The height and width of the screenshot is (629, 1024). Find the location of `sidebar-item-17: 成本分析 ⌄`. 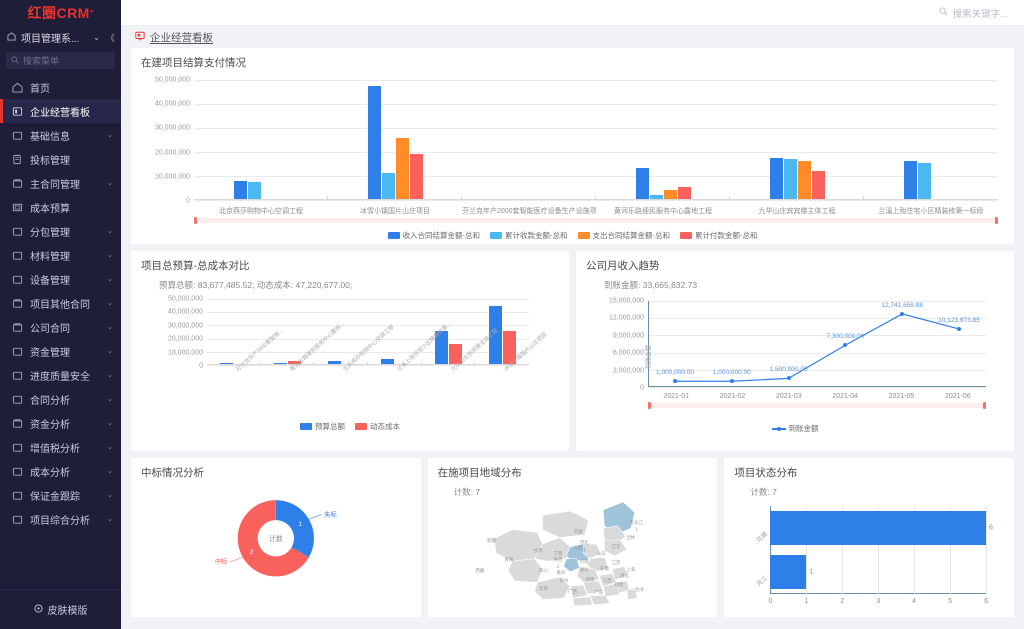

sidebar-item-17: 成本分析 ⌄ is located at coordinates (60, 471).